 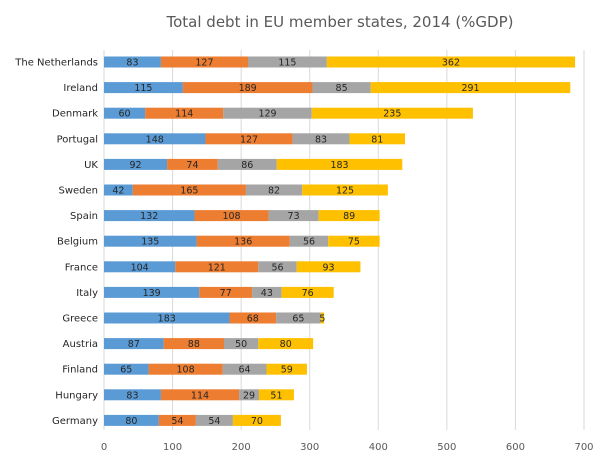 I want to click on value-label-finland-segment-1: 65, so click(x=126, y=370).